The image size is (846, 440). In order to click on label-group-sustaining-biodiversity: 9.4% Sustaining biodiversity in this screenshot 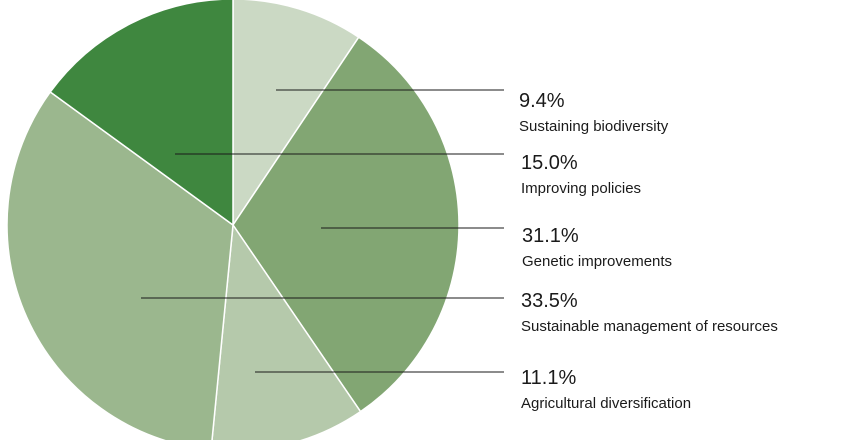, I will do `click(594, 112)`.